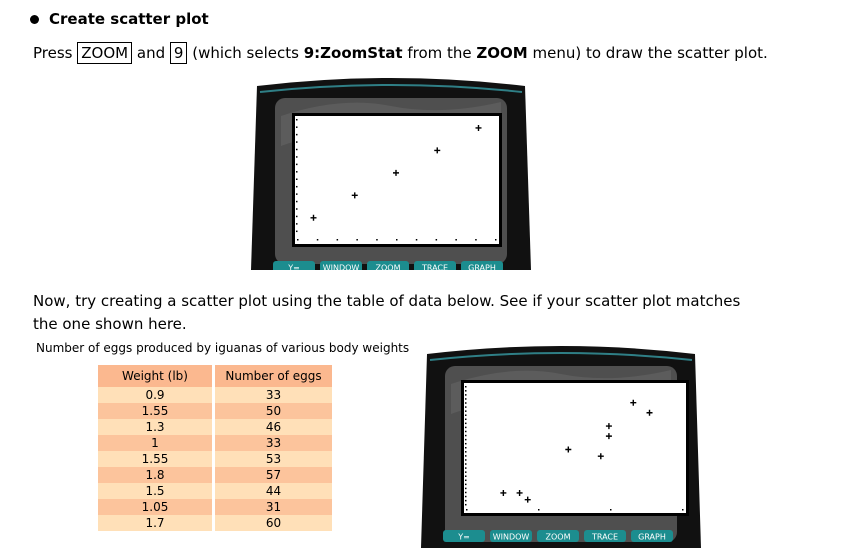 The image size is (856, 548). Describe the element at coordinates (353, 53) in the screenshot. I see `menu-item-name: 9:ZoomStat` at that location.